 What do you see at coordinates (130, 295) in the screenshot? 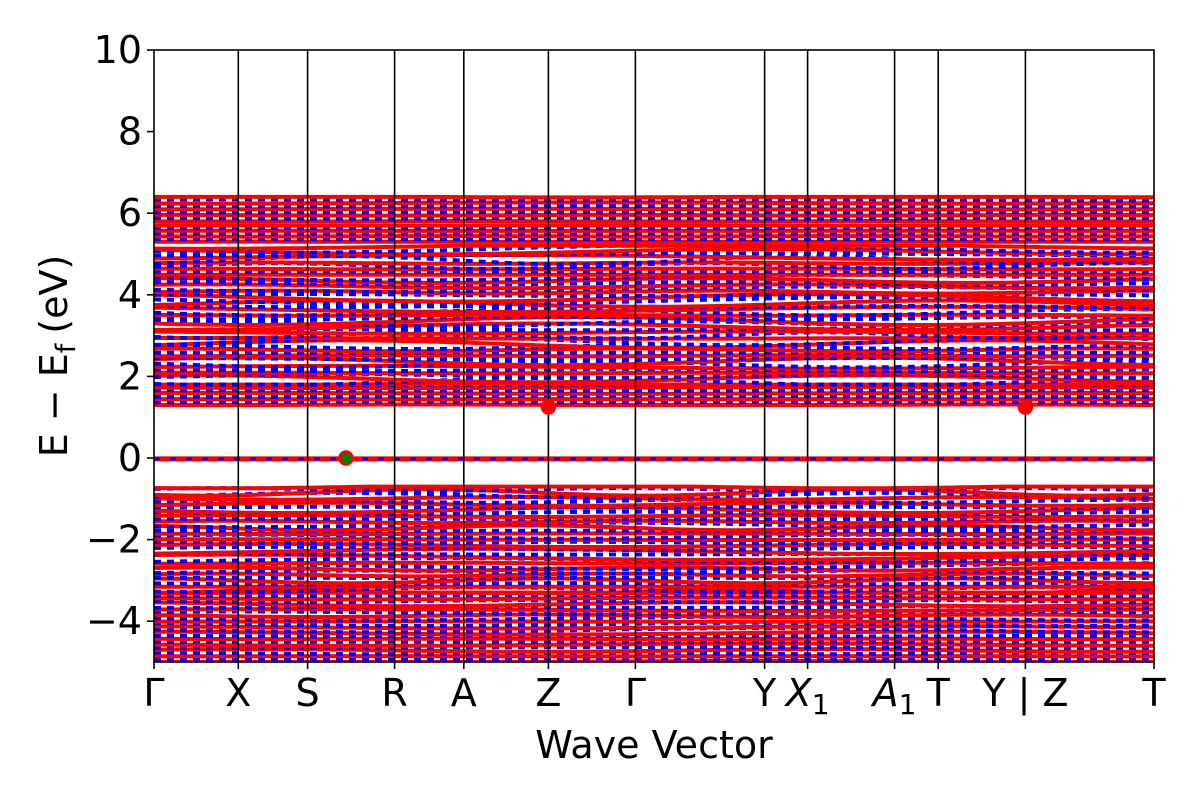
I see `y-tick-label: 4` at bounding box center [130, 295].